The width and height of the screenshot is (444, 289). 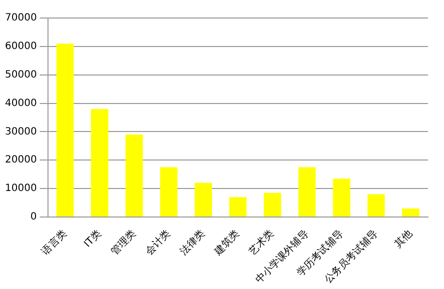 What do you see at coordinates (33, 217) in the screenshot?
I see `y-tick-label: 0` at bounding box center [33, 217].